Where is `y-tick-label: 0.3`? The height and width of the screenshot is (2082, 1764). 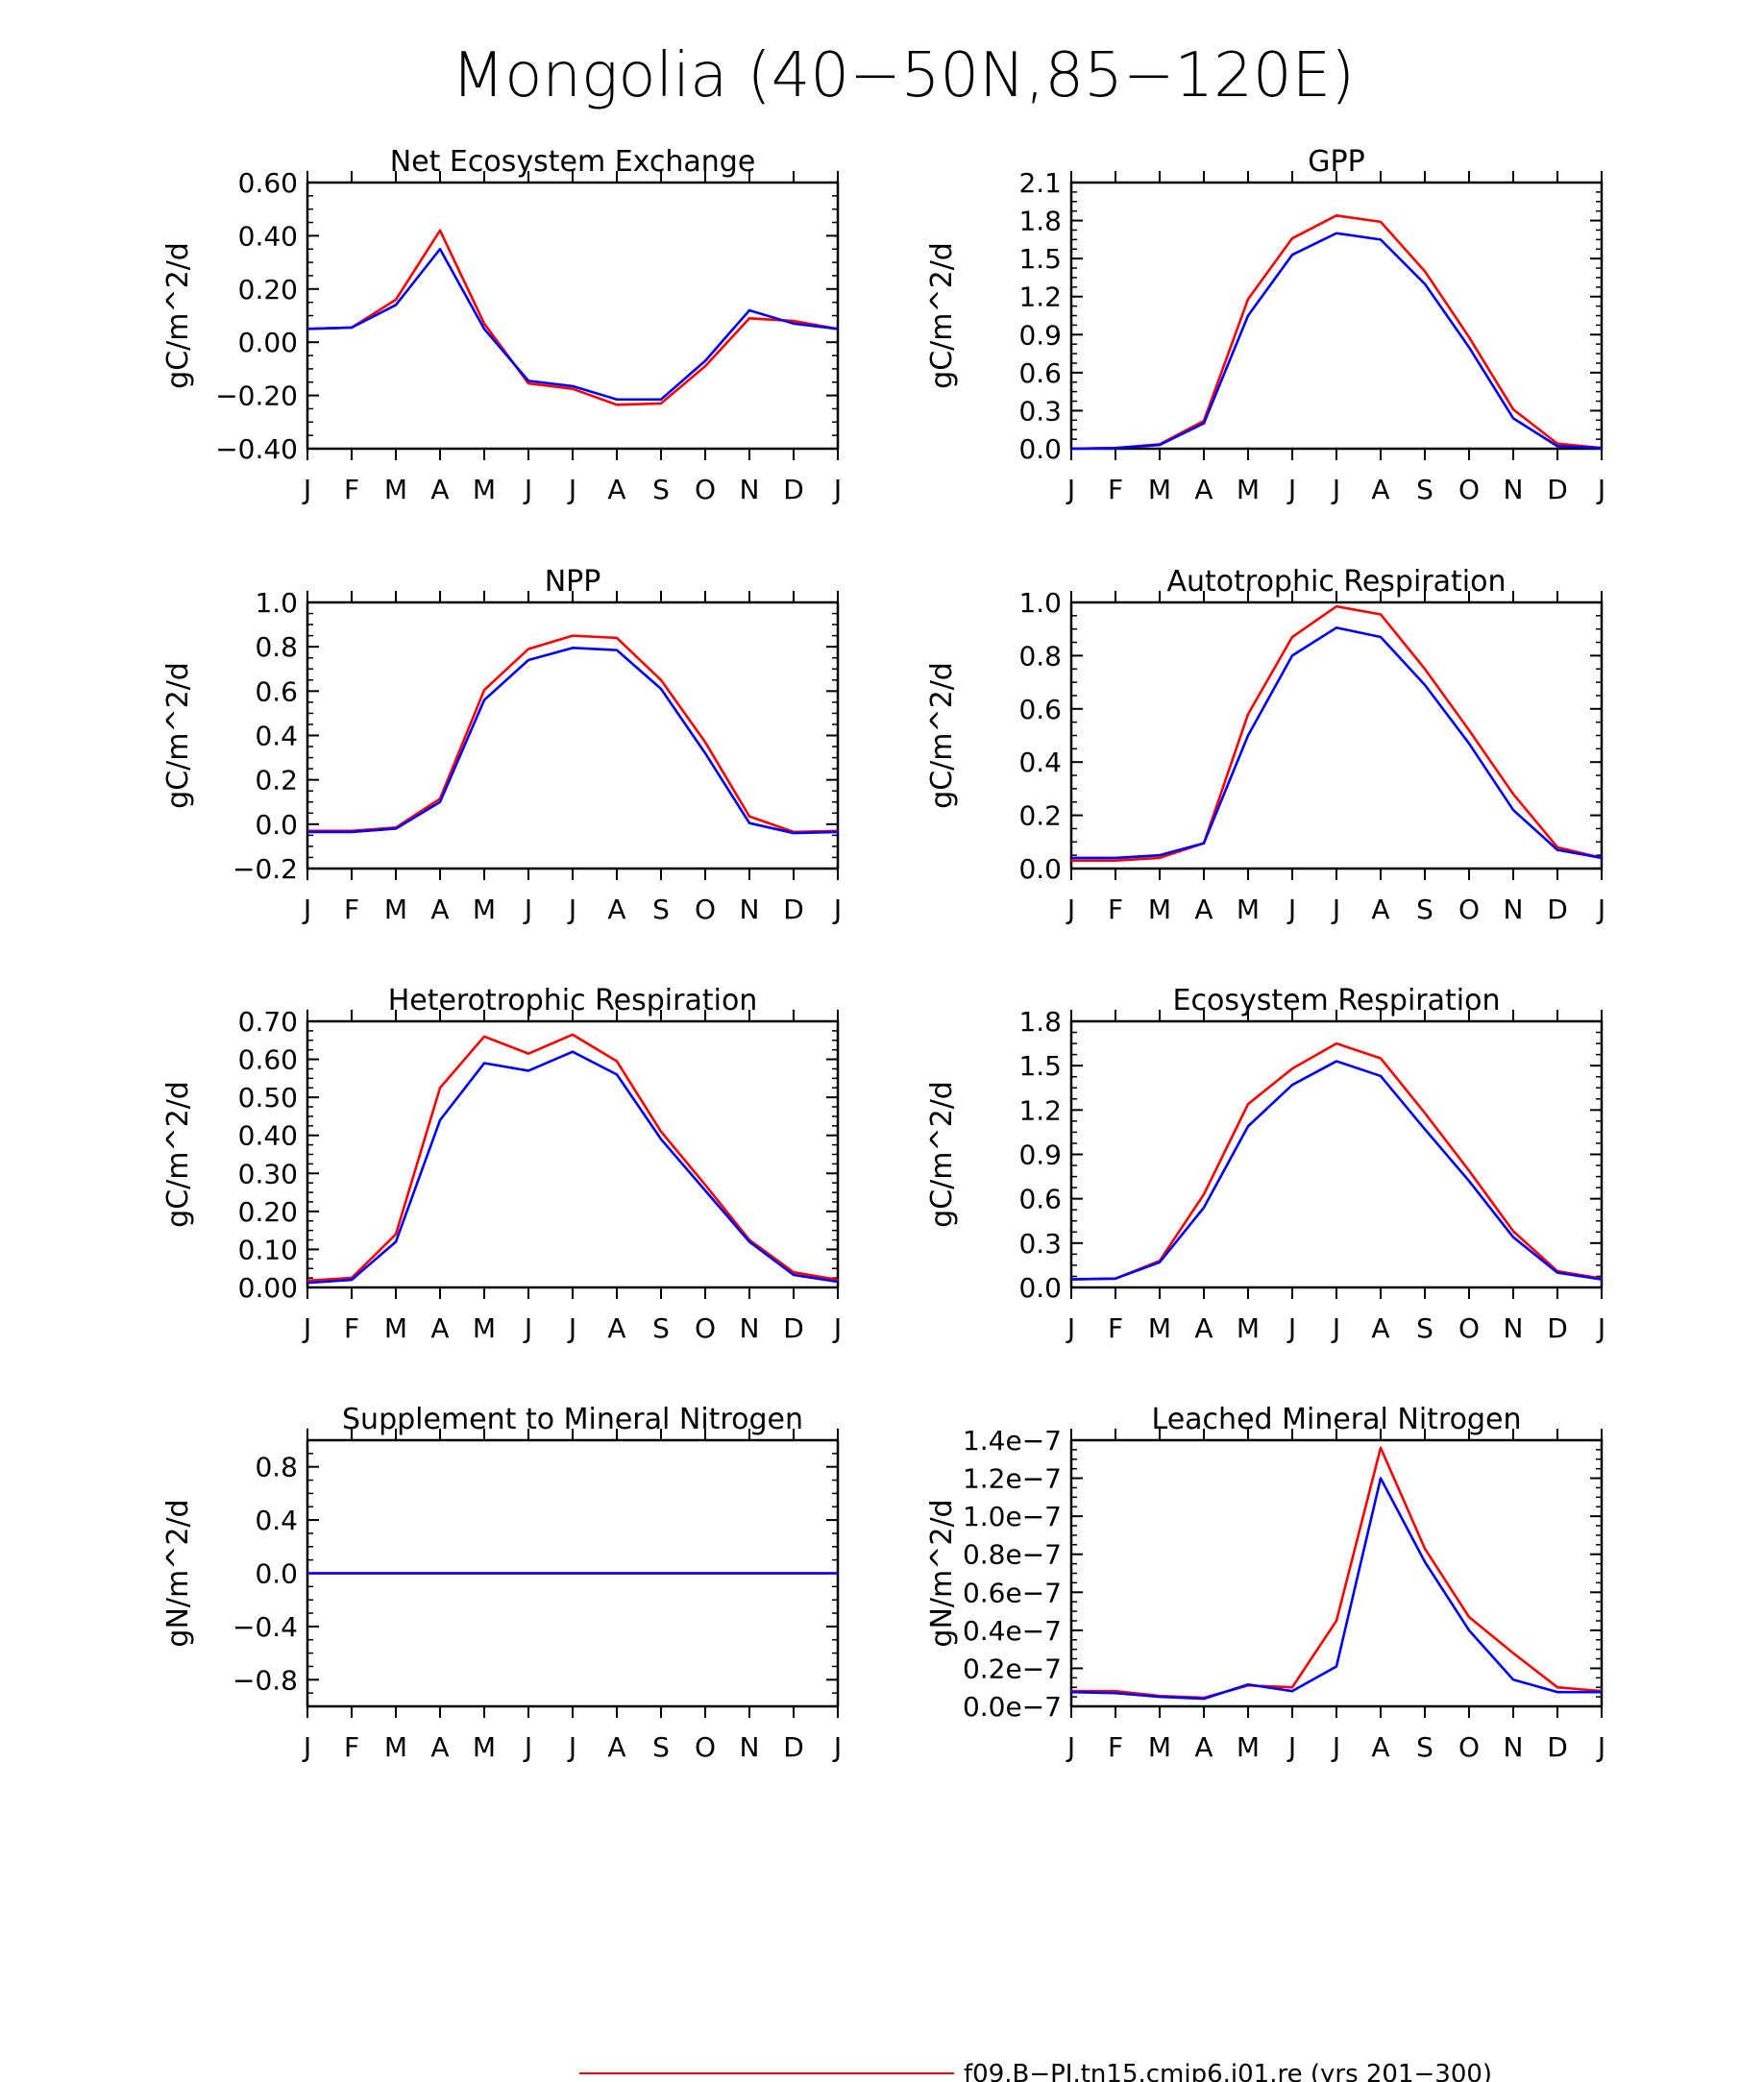
y-tick-label: 0.3 is located at coordinates (1040, 411).